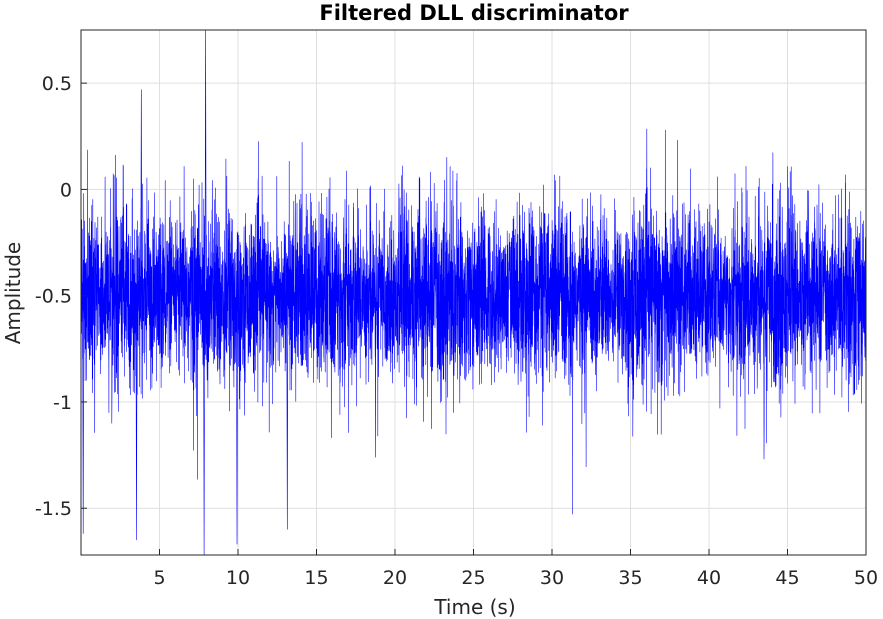  Describe the element at coordinates (13, 293) in the screenshot. I see `y-axis-label: Amplitude` at that location.